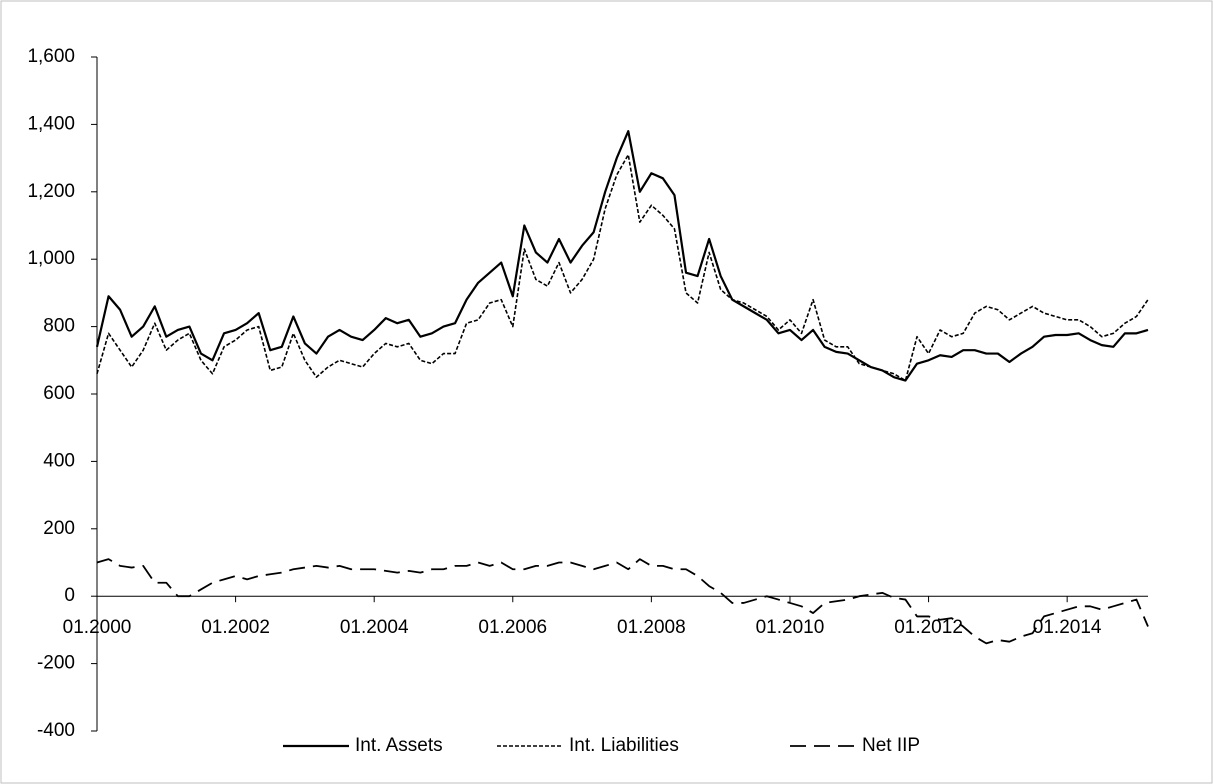  What do you see at coordinates (59, 460) in the screenshot?
I see `y-tick-label: 400` at bounding box center [59, 460].